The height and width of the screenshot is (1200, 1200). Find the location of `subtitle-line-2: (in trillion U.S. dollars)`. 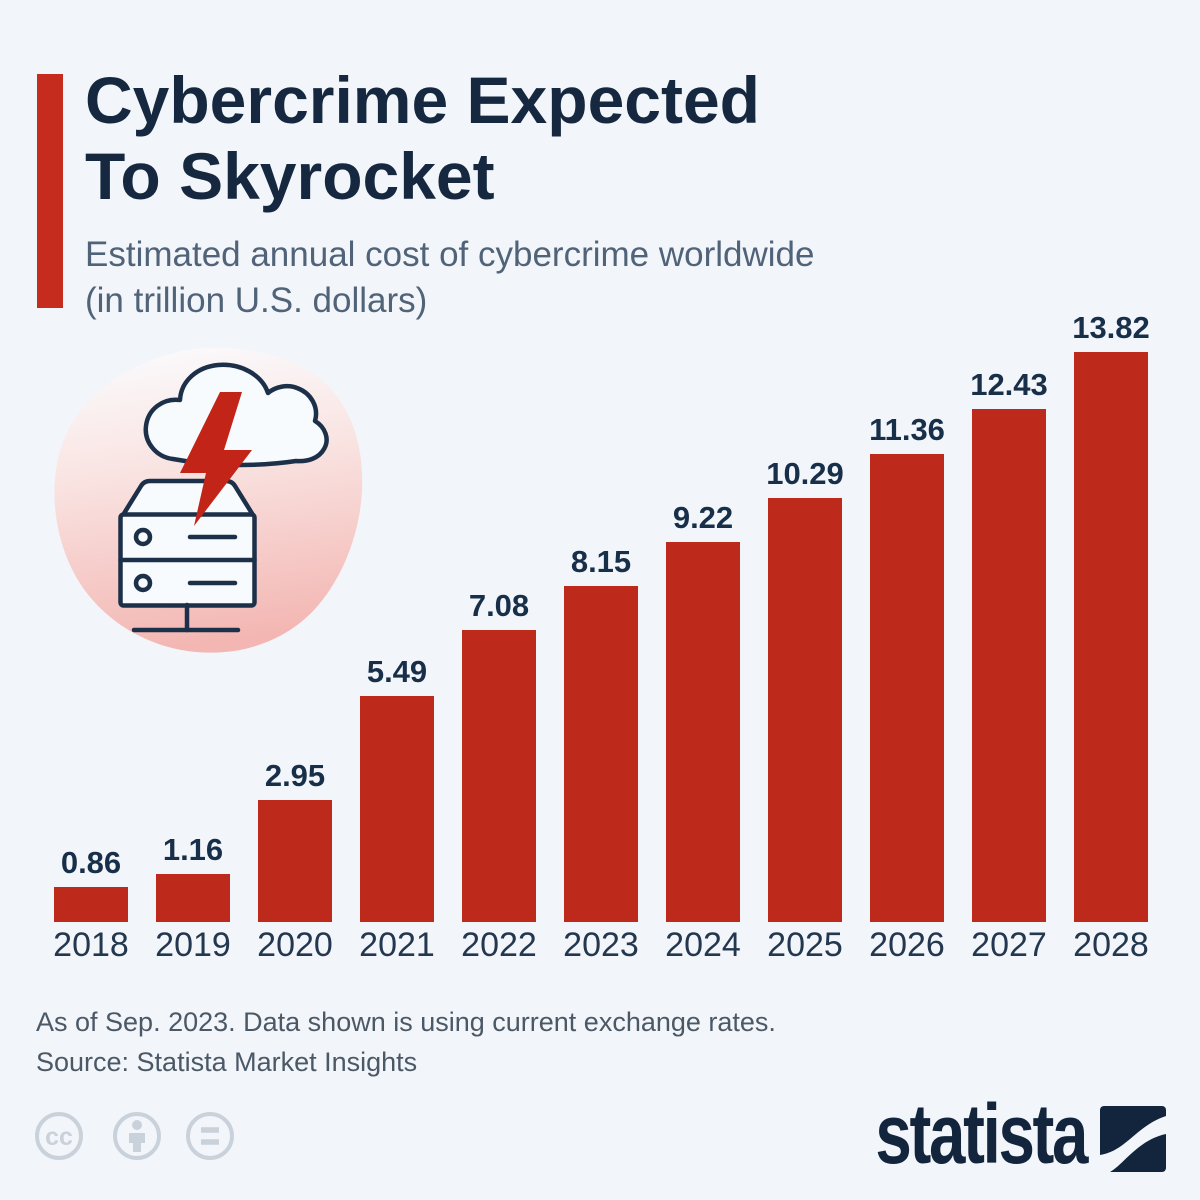

subtitle-line-2: (in trillion U.S. dollars) is located at coordinates (256, 300).